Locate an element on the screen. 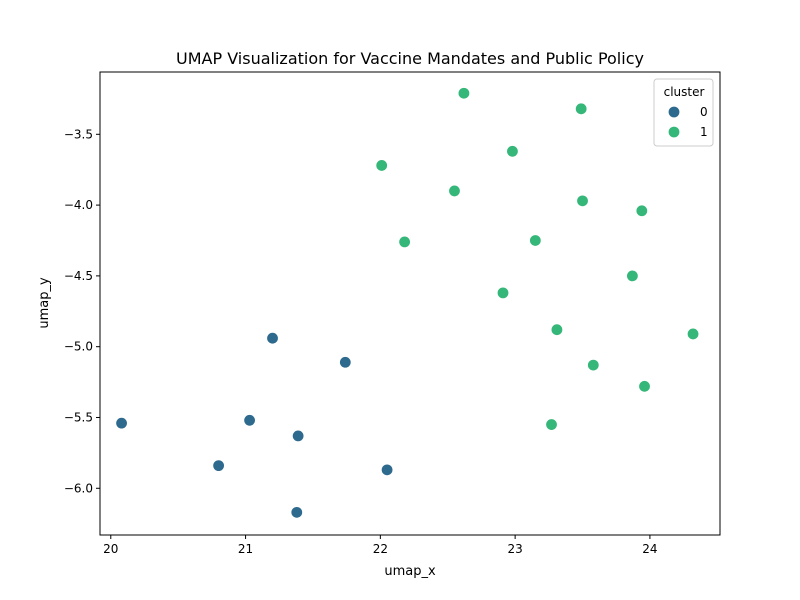  x-tick-label: 20 is located at coordinates (110, 549).